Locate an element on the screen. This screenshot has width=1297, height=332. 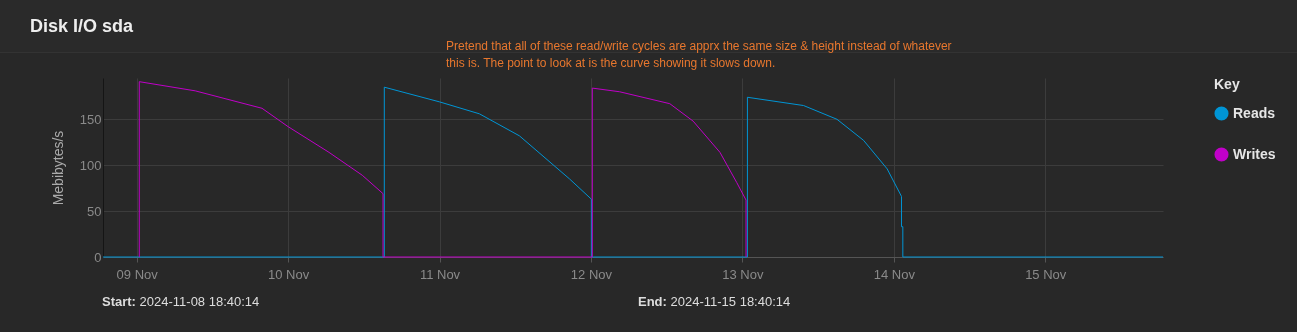
legend-label: Reads is located at coordinates (1254, 112).